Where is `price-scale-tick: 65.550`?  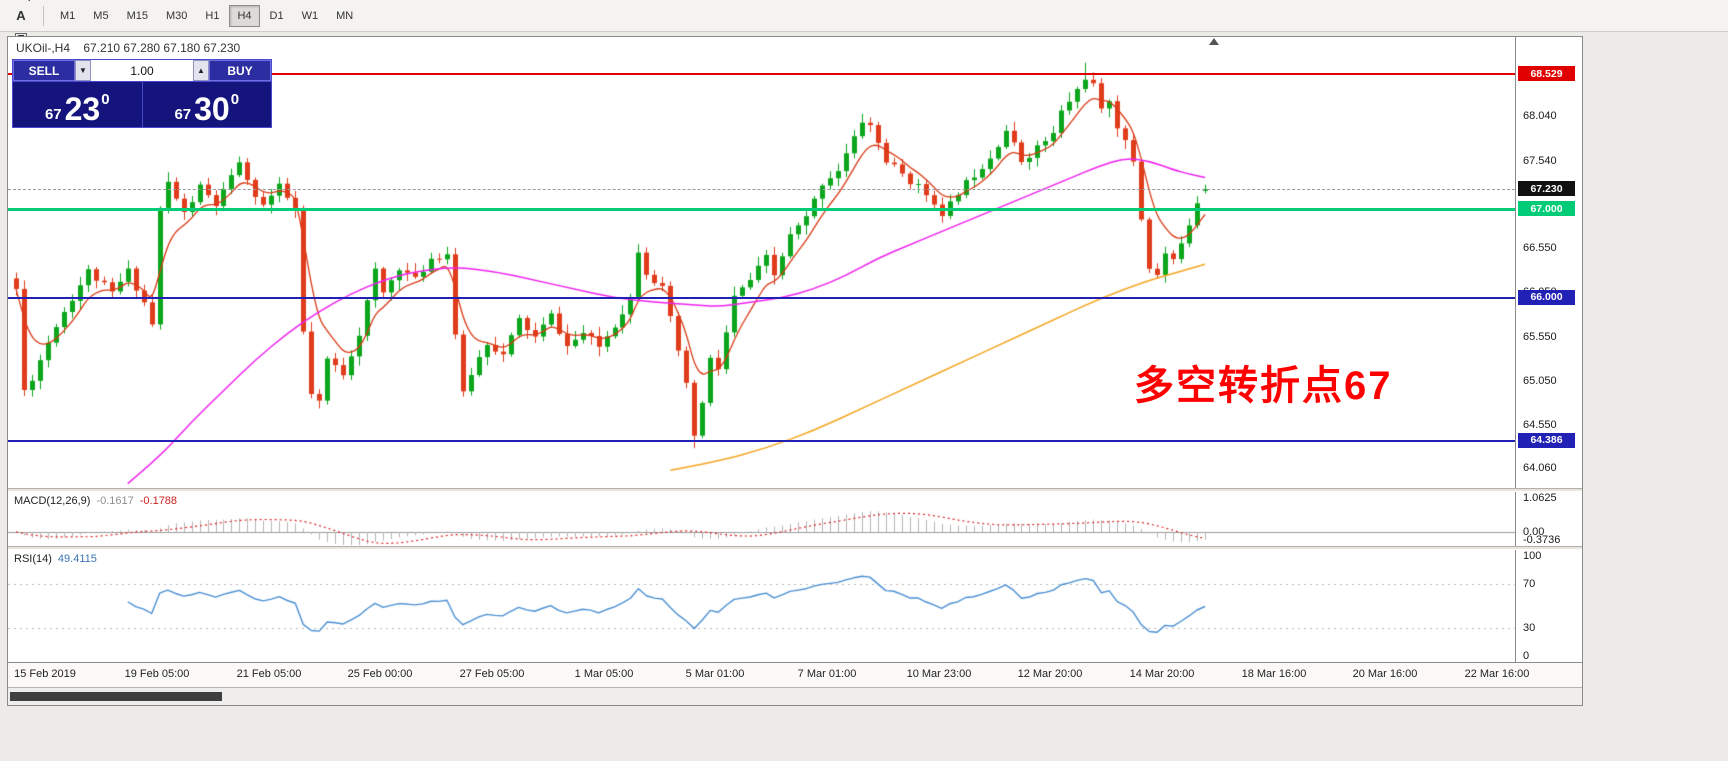 price-scale-tick: 65.550 is located at coordinates (1540, 336).